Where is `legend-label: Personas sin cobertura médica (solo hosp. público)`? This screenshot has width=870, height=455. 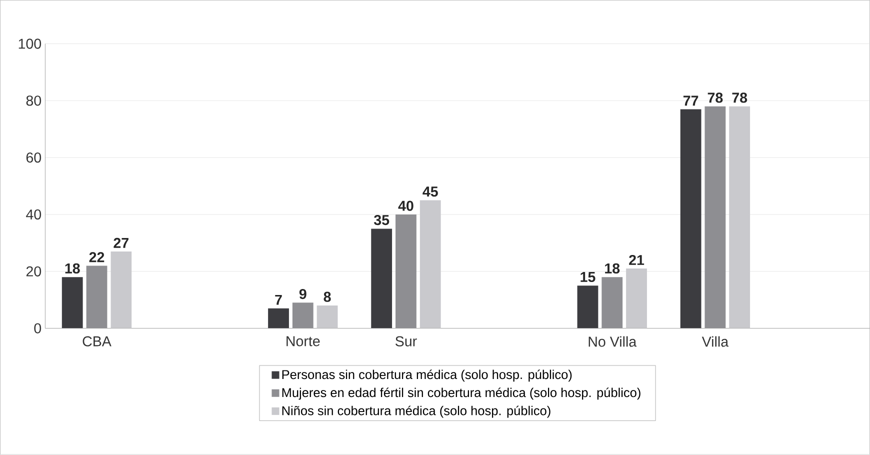
legend-label: Personas sin cobertura médica (solo hosp. público) is located at coordinates (427, 376).